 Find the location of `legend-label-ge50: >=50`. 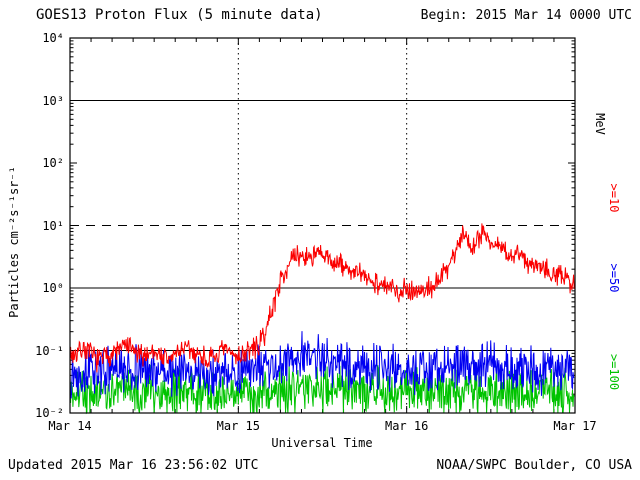

legend-label-ge50: >=50 is located at coordinates (614, 278).